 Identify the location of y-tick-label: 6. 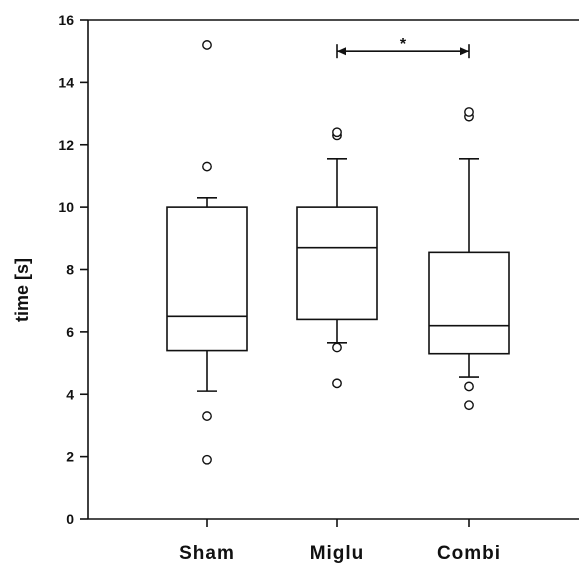
(70, 332).